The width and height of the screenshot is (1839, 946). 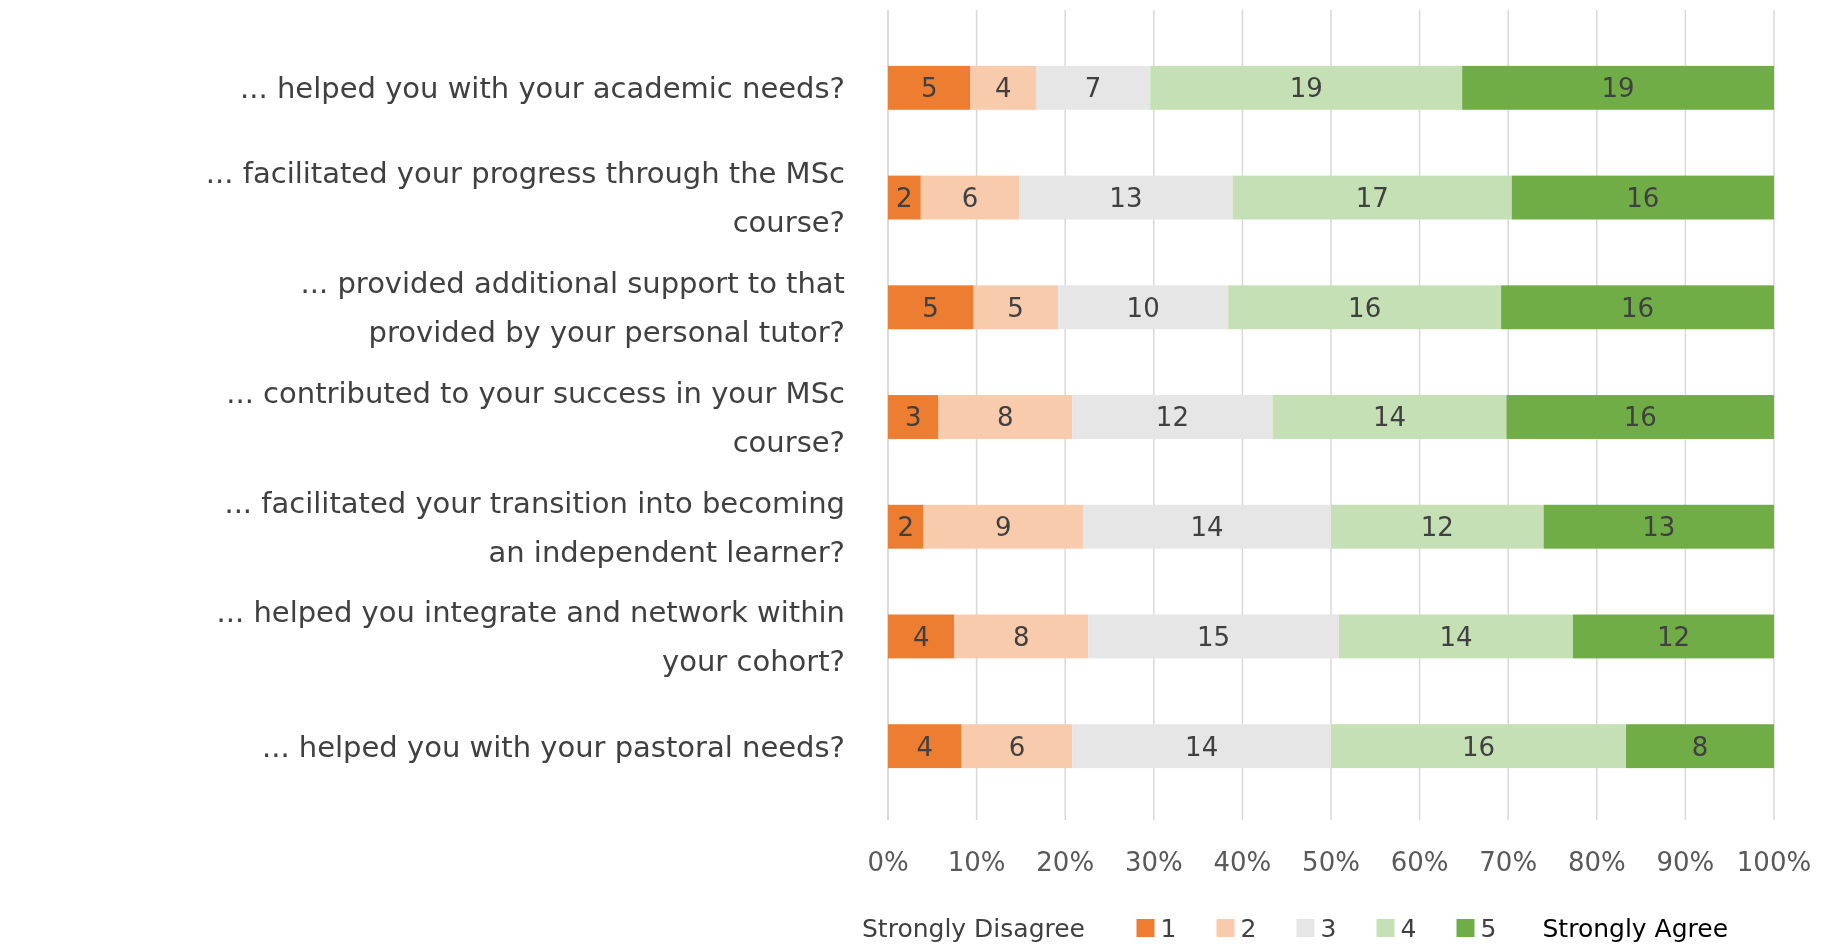 I want to click on x-tick-label: 50%, so click(x=1331, y=862).